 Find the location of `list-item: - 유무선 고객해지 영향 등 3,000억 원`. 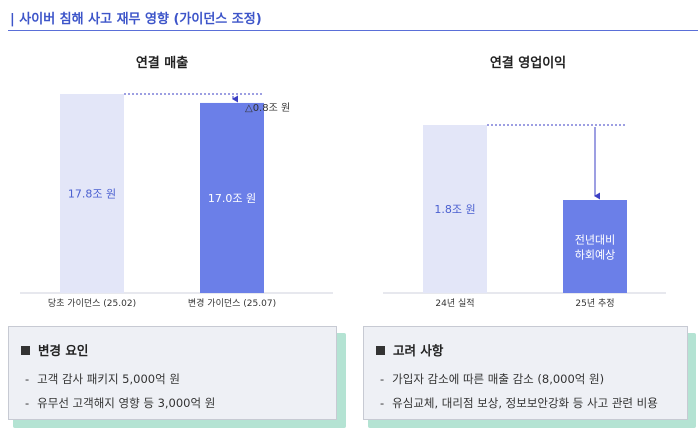

list-item: - 유무선 고객해지 영향 등 3,000억 원 is located at coordinates (120, 403).